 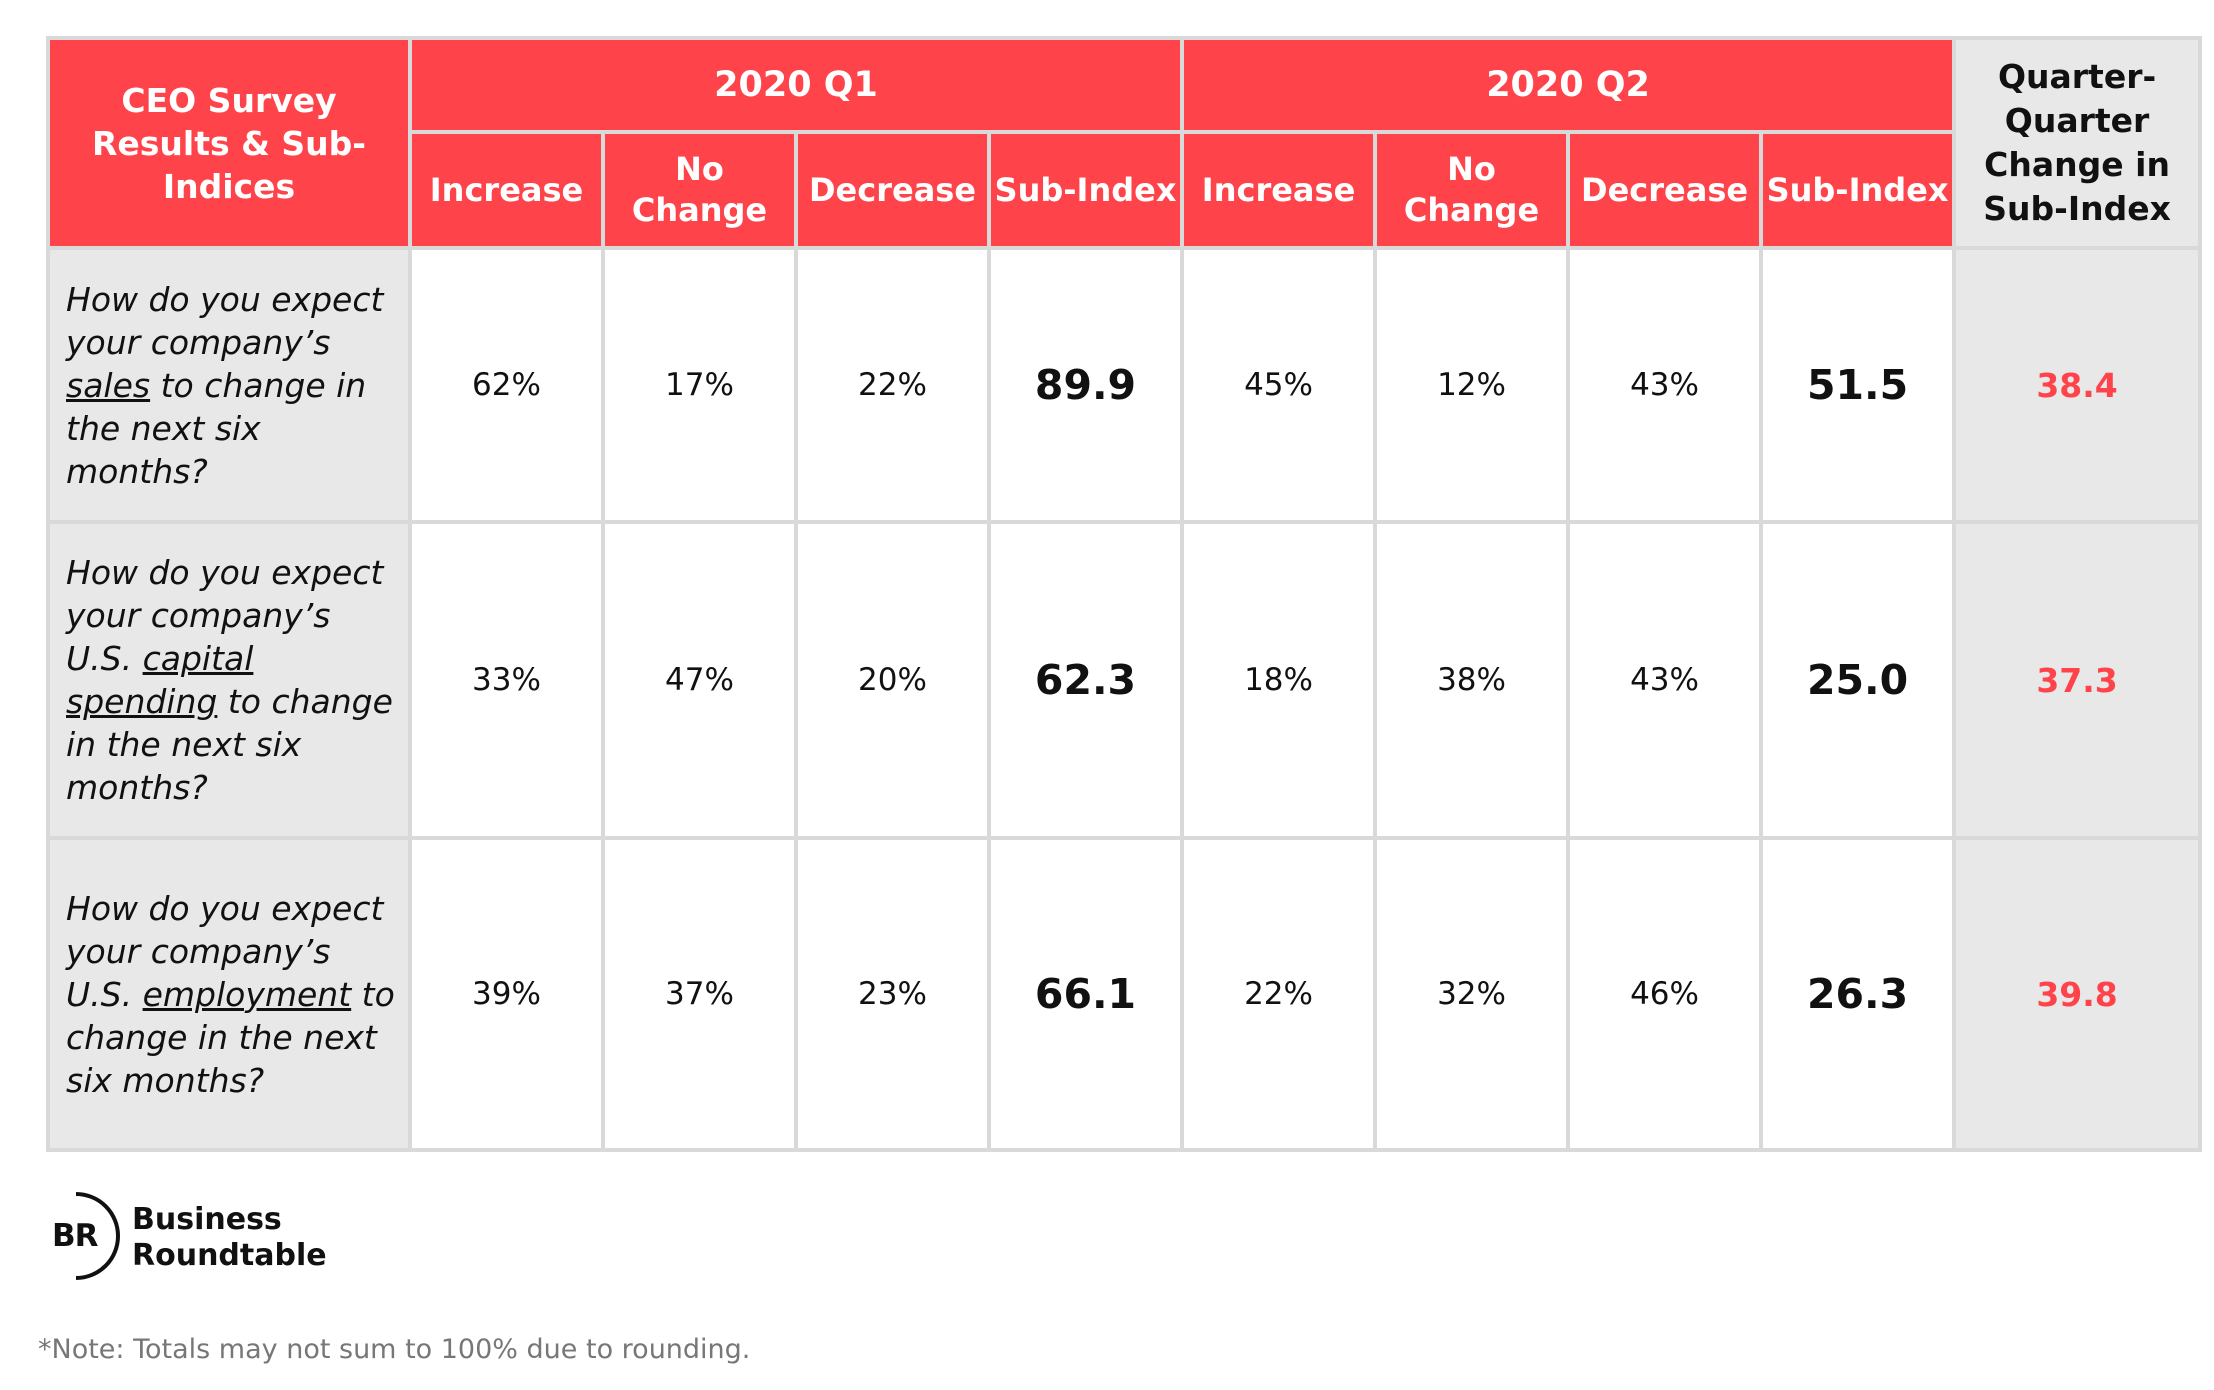 I want to click on q2-no-change-value: 38%, so click(x=1472, y=680).